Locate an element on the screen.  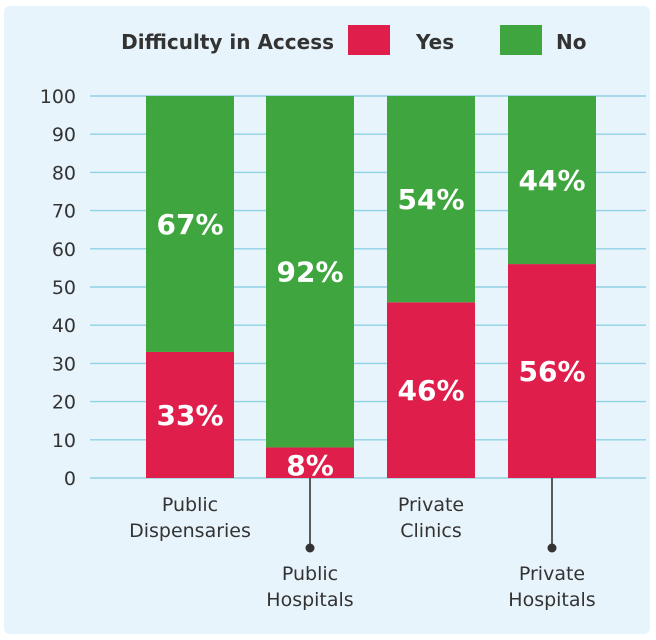
bar-value-label: 33% is located at coordinates (189, 415).